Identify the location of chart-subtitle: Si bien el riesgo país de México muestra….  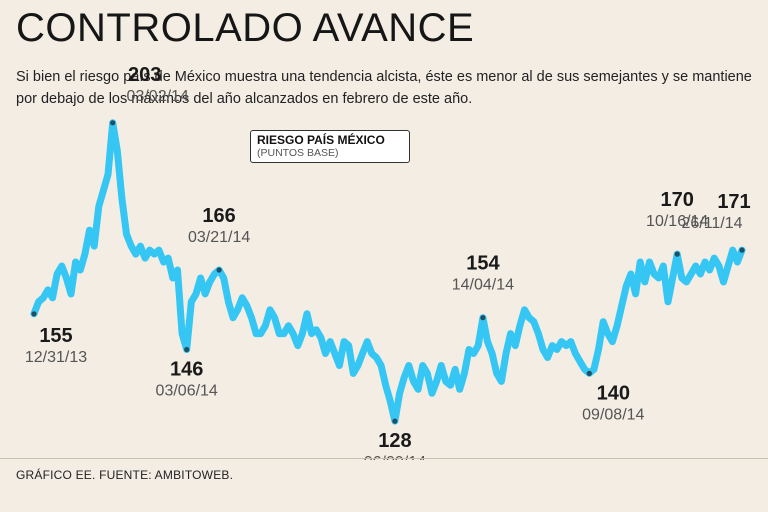
(384, 88).